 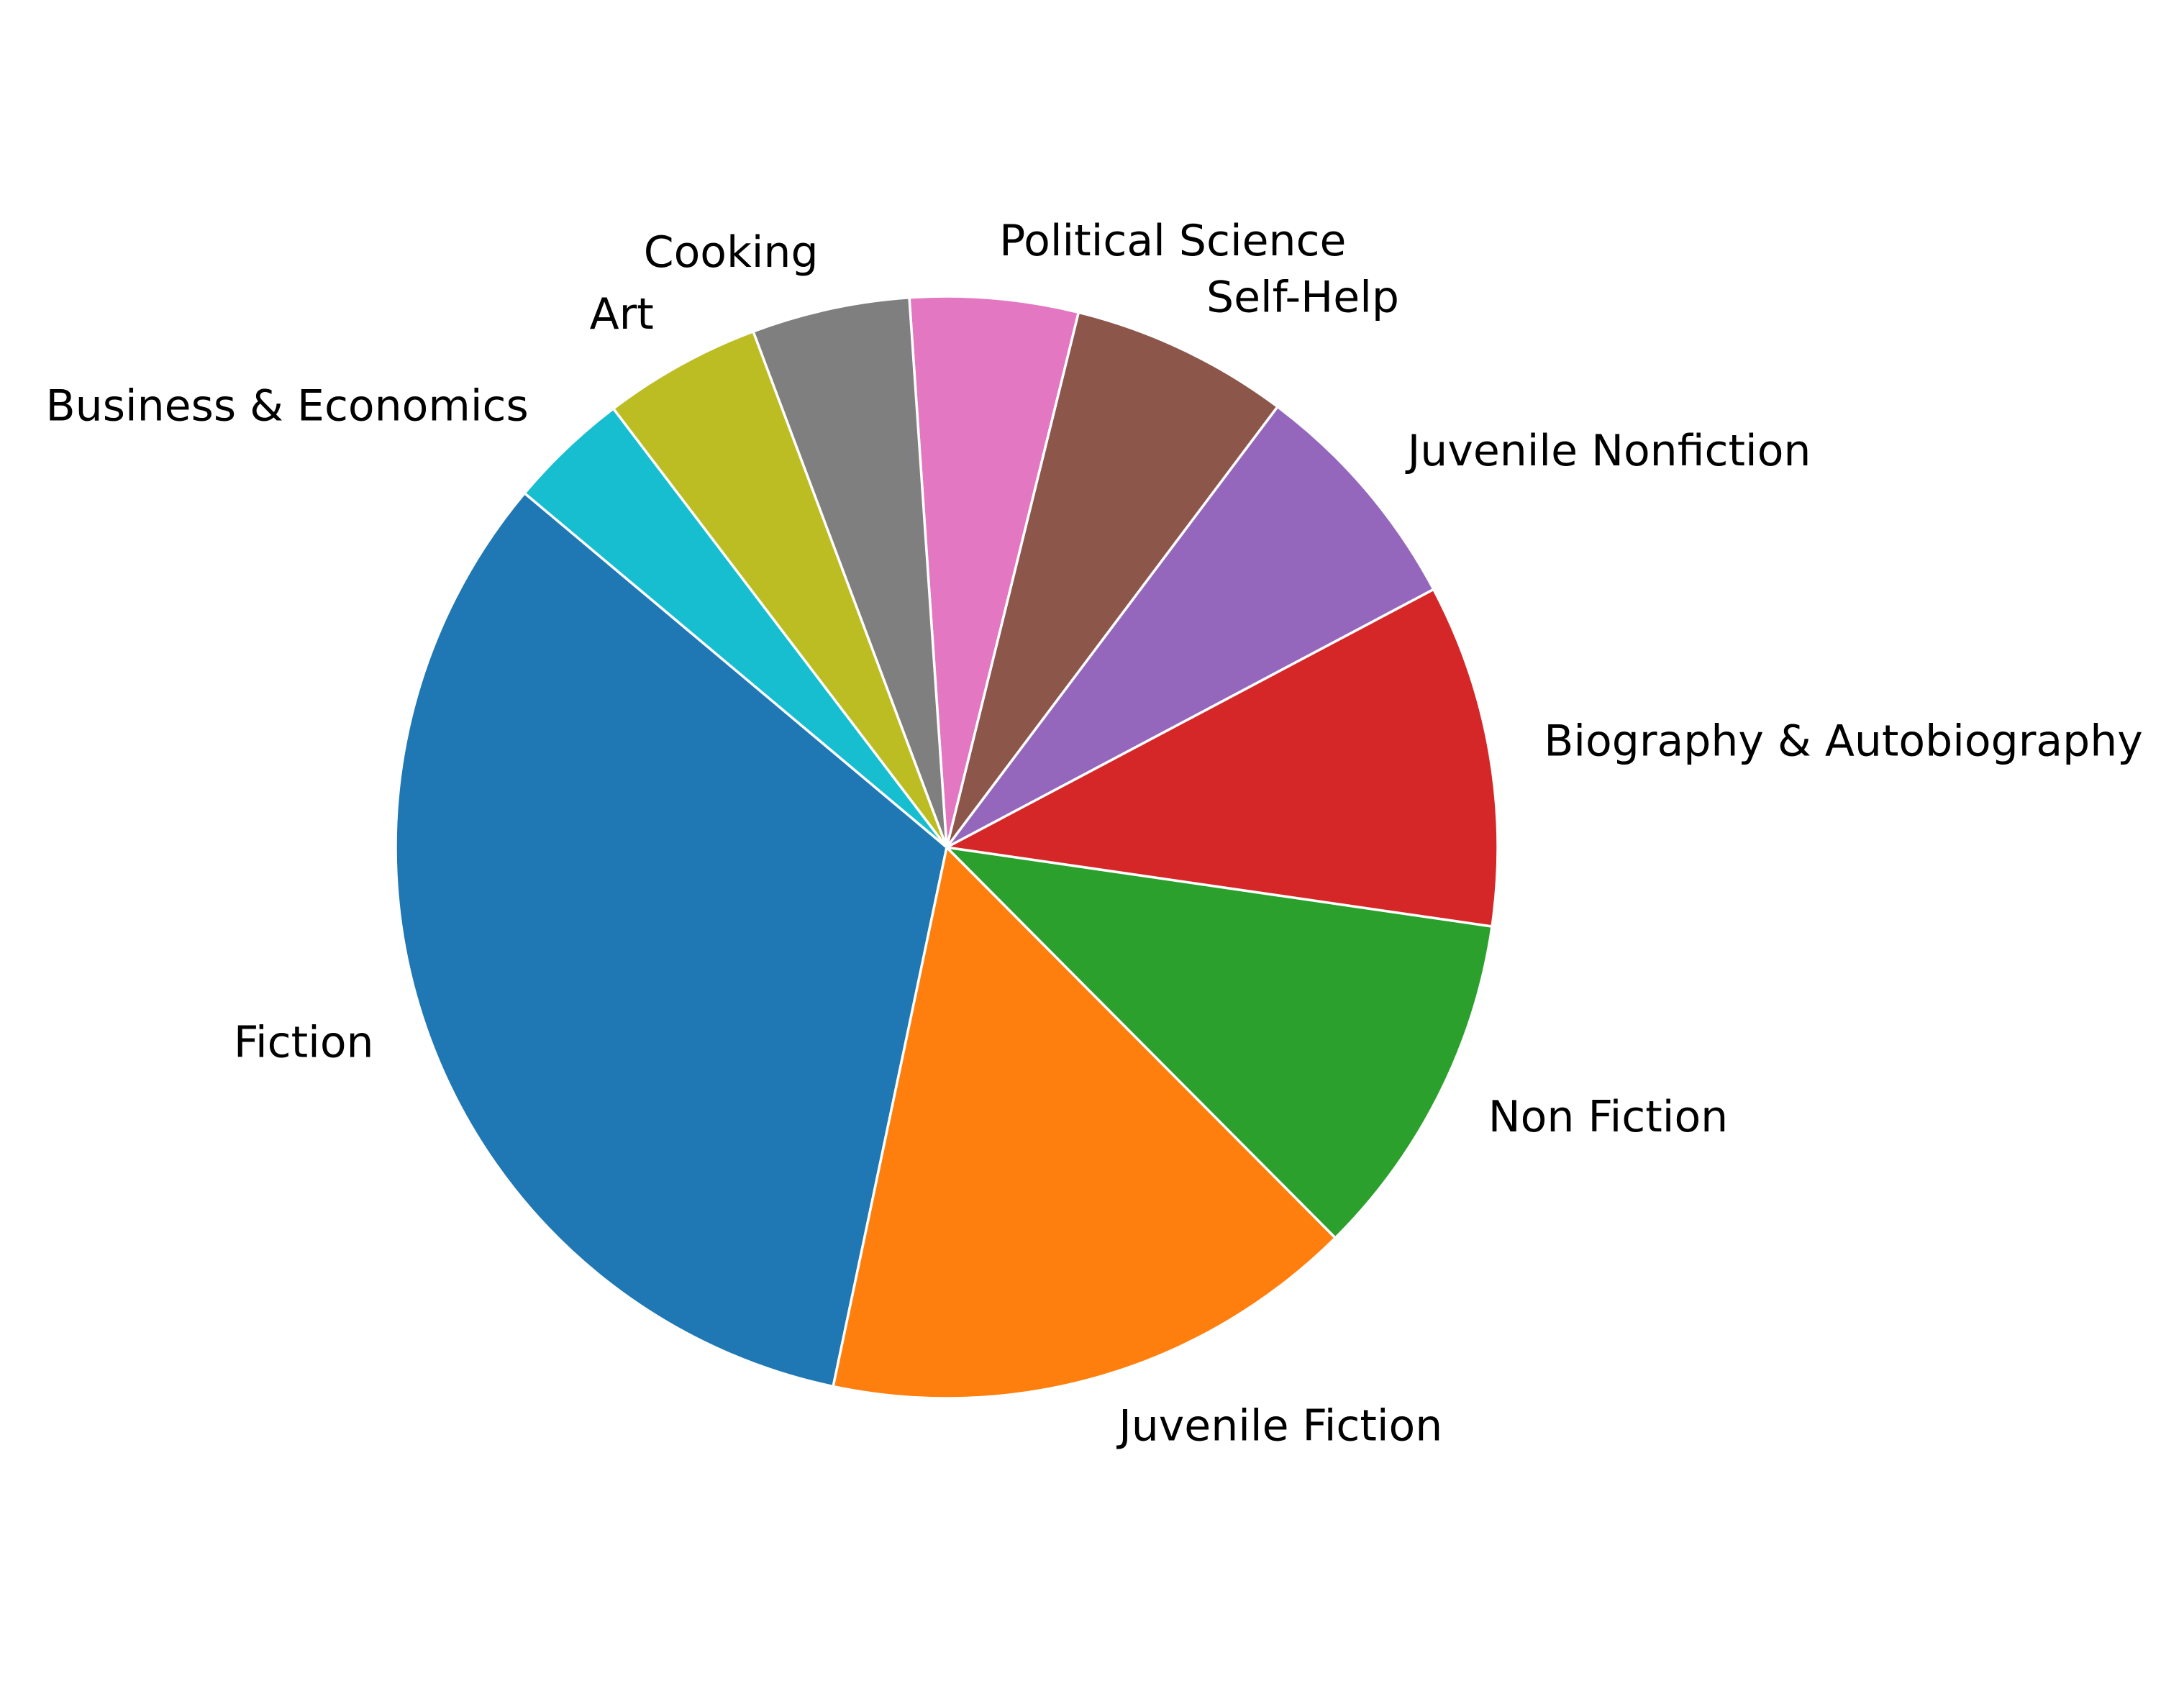 What do you see at coordinates (850, 572) in the screenshot?
I see `pie-slice-cooking` at bounding box center [850, 572].